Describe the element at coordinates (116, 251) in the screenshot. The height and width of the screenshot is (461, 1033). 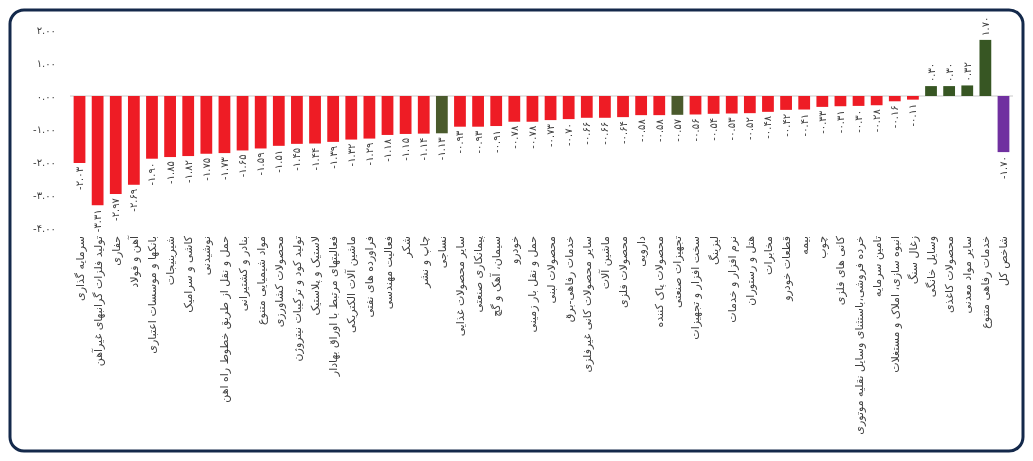
I see `x-tick-label: حفاری` at that location.